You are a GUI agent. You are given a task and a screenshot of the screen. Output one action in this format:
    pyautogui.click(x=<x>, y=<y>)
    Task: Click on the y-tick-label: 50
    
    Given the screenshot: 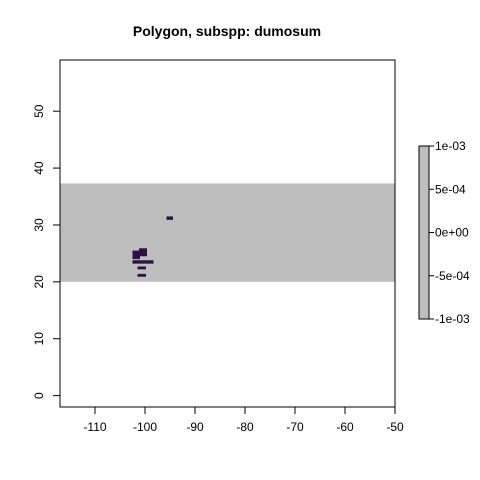 What is the action you would take?
    pyautogui.click(x=39, y=111)
    